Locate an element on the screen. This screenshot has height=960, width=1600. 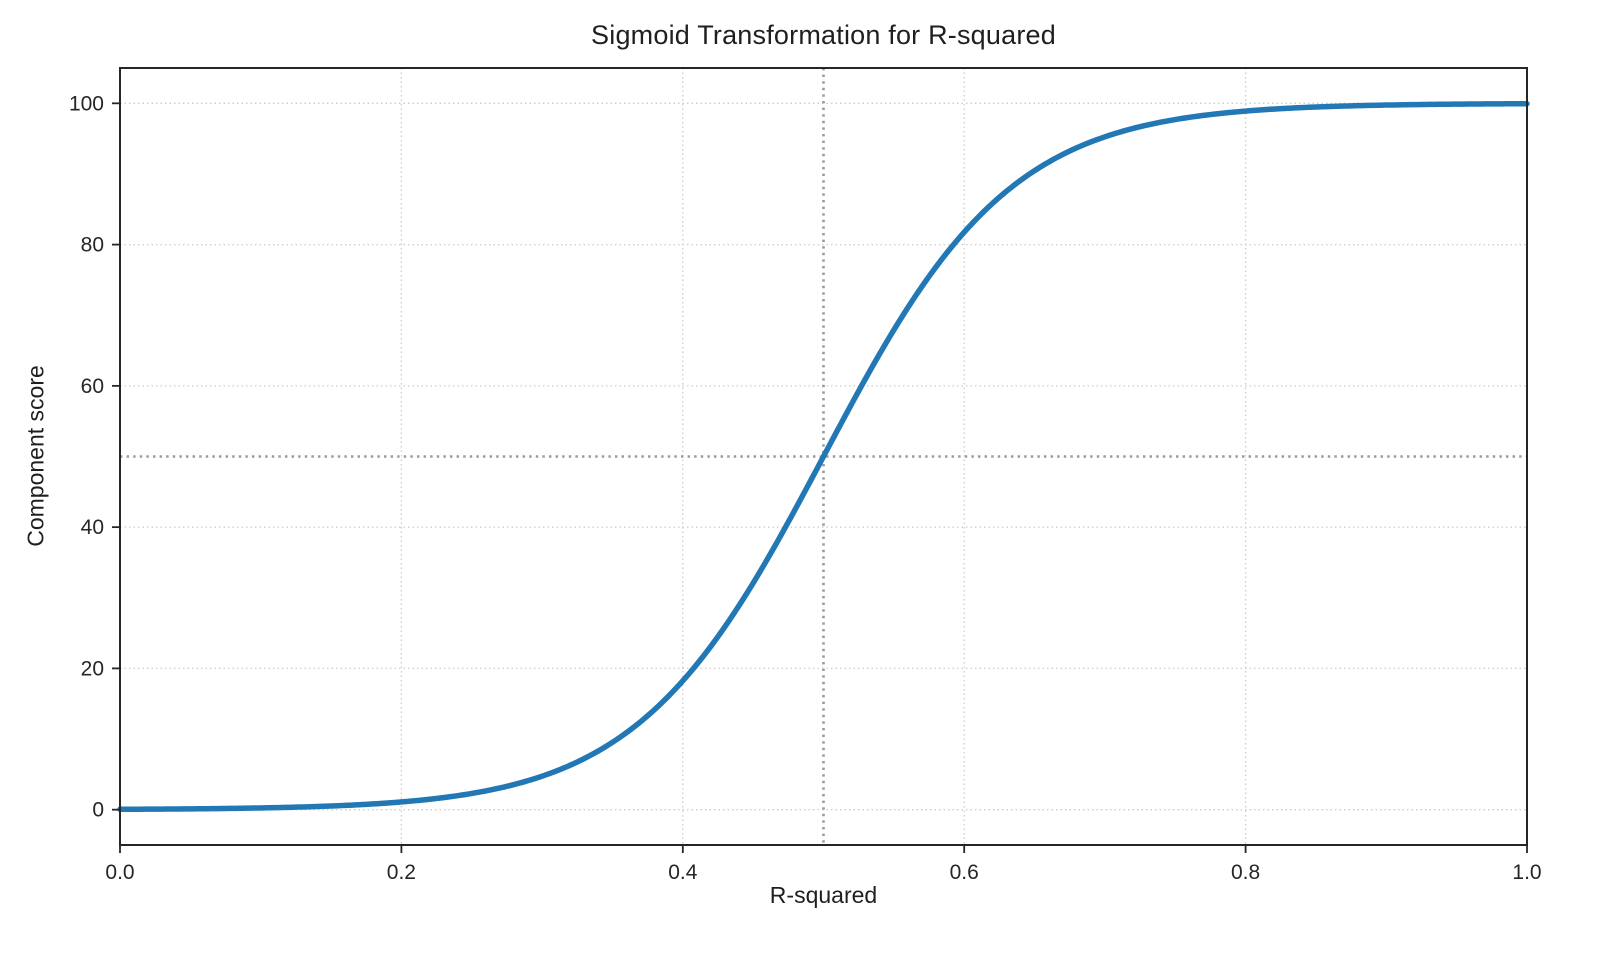
y-tick-label: 60 is located at coordinates (92, 386).